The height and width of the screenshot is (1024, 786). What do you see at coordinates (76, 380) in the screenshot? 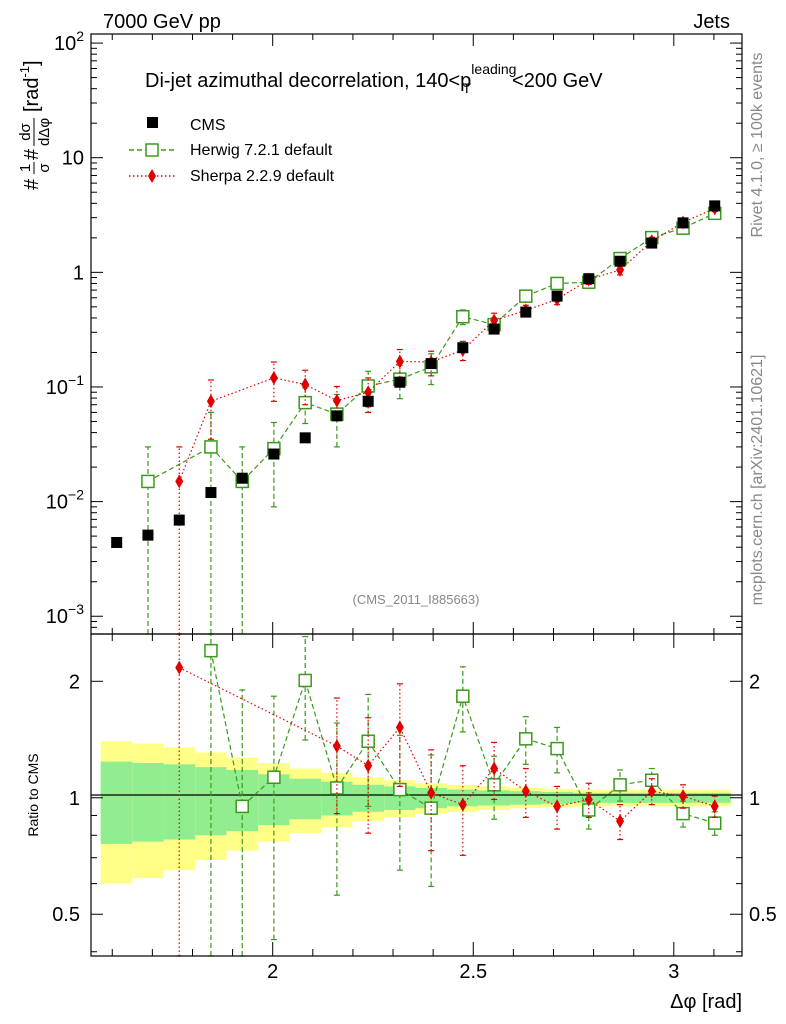
I see `main-y-tick-exponent: −1` at bounding box center [76, 380].